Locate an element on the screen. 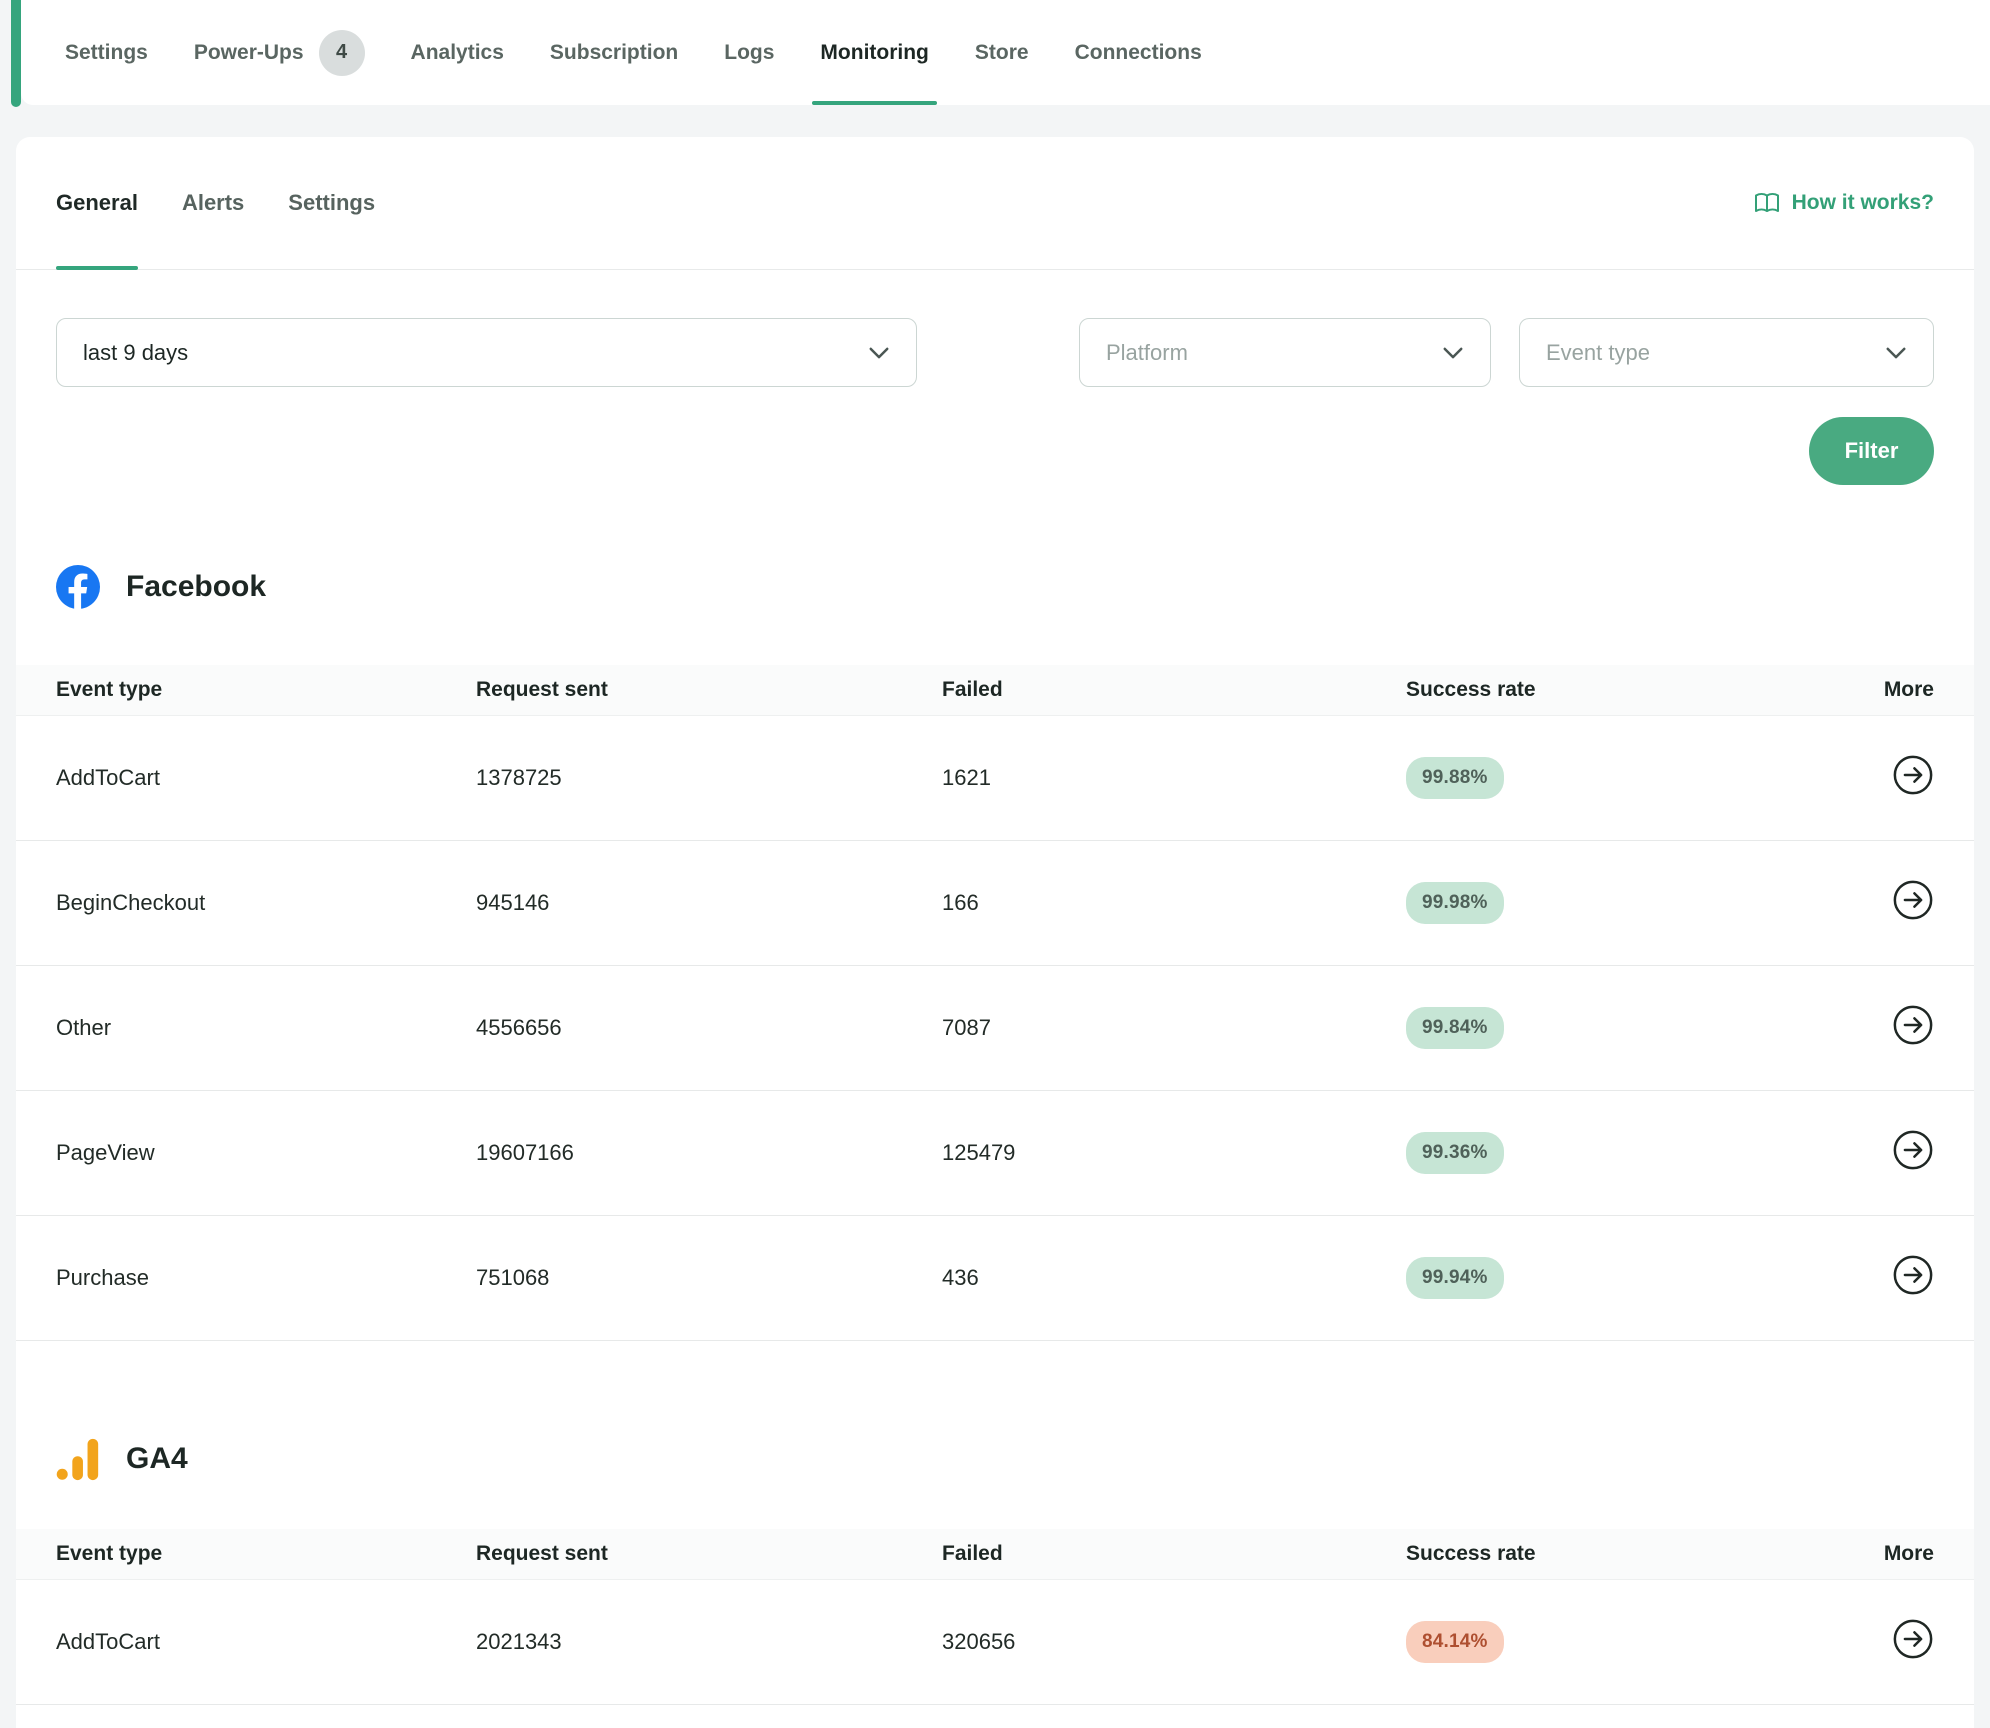 The width and height of the screenshot is (1990, 1728). nav-tab: Subscription is located at coordinates (614, 52).